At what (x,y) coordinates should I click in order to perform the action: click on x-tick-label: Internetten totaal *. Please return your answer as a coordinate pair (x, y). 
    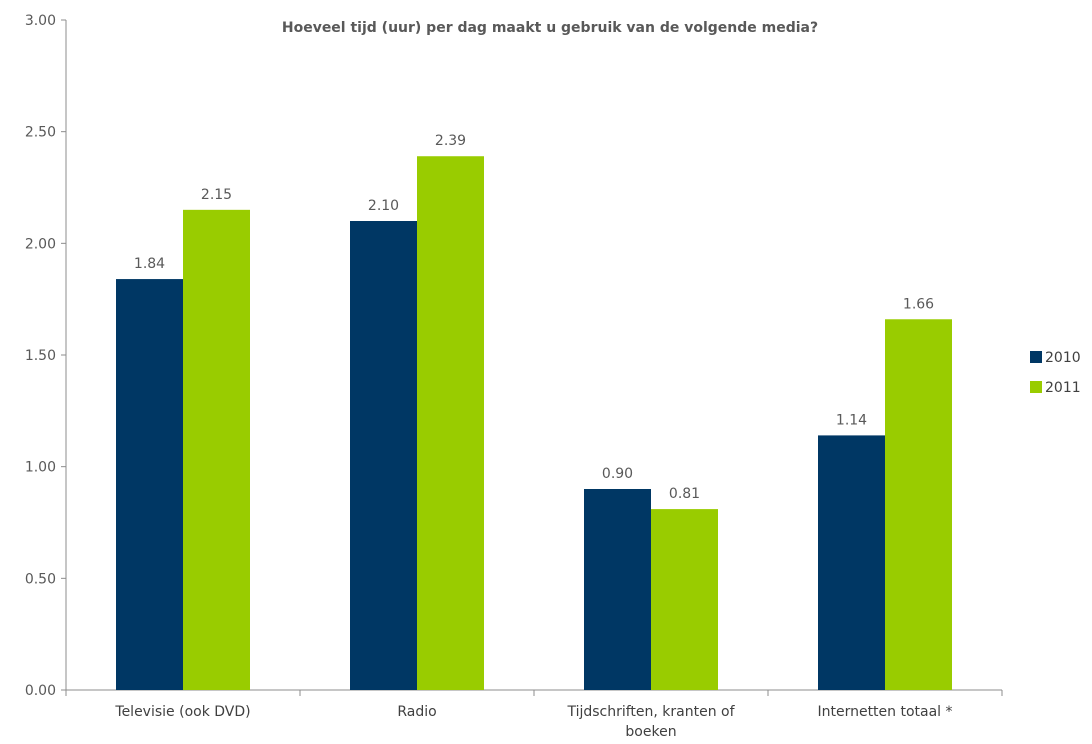
    Looking at the image, I should click on (884, 712).